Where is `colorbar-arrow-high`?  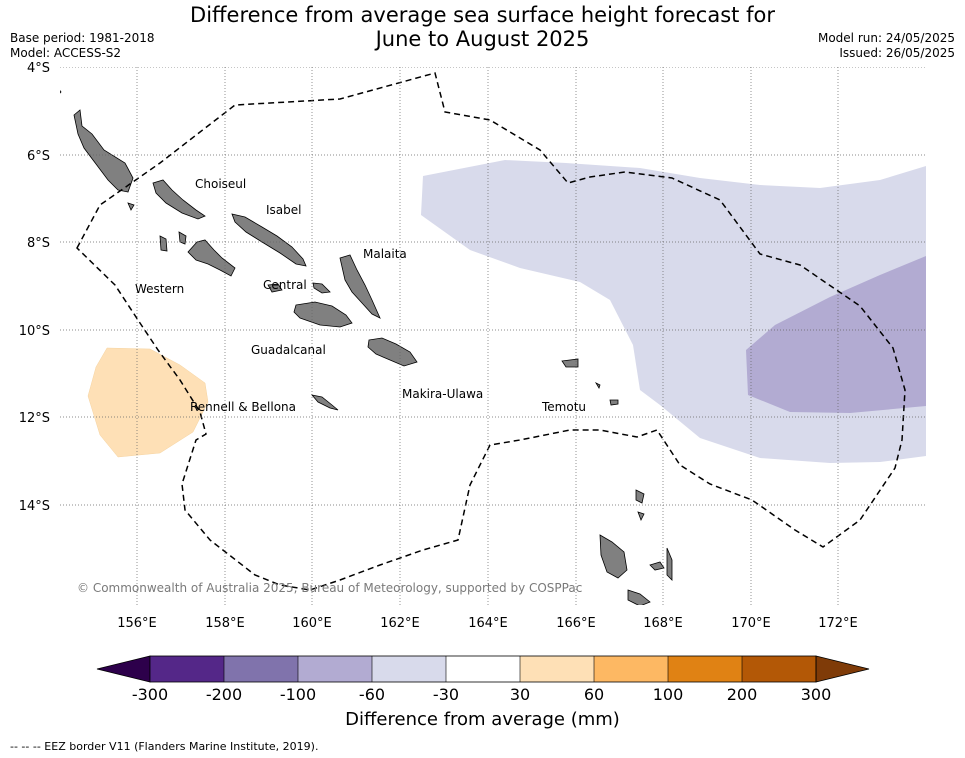 colorbar-arrow-high is located at coordinates (842, 669).